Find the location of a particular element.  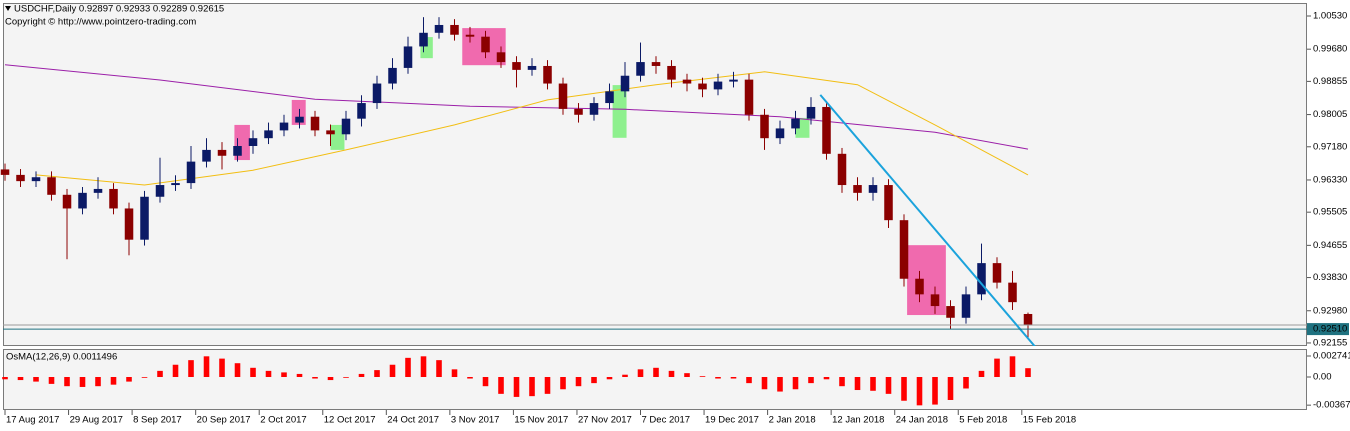

pattern-zone is located at coordinates (926, 280).